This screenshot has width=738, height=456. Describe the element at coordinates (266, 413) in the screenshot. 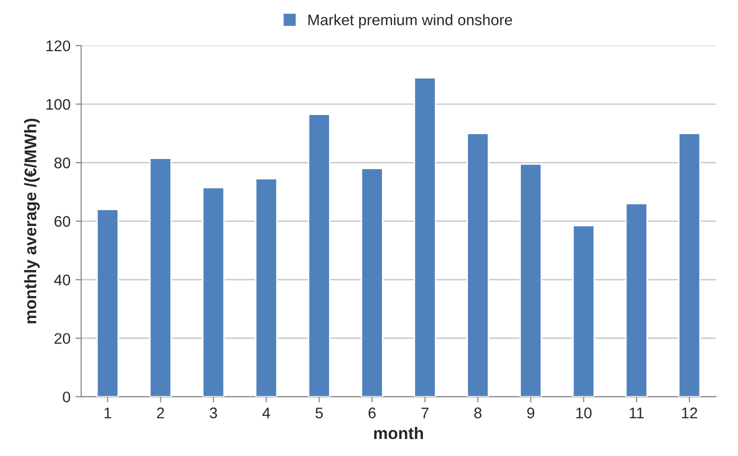

I see `x-tick-label: 4` at that location.